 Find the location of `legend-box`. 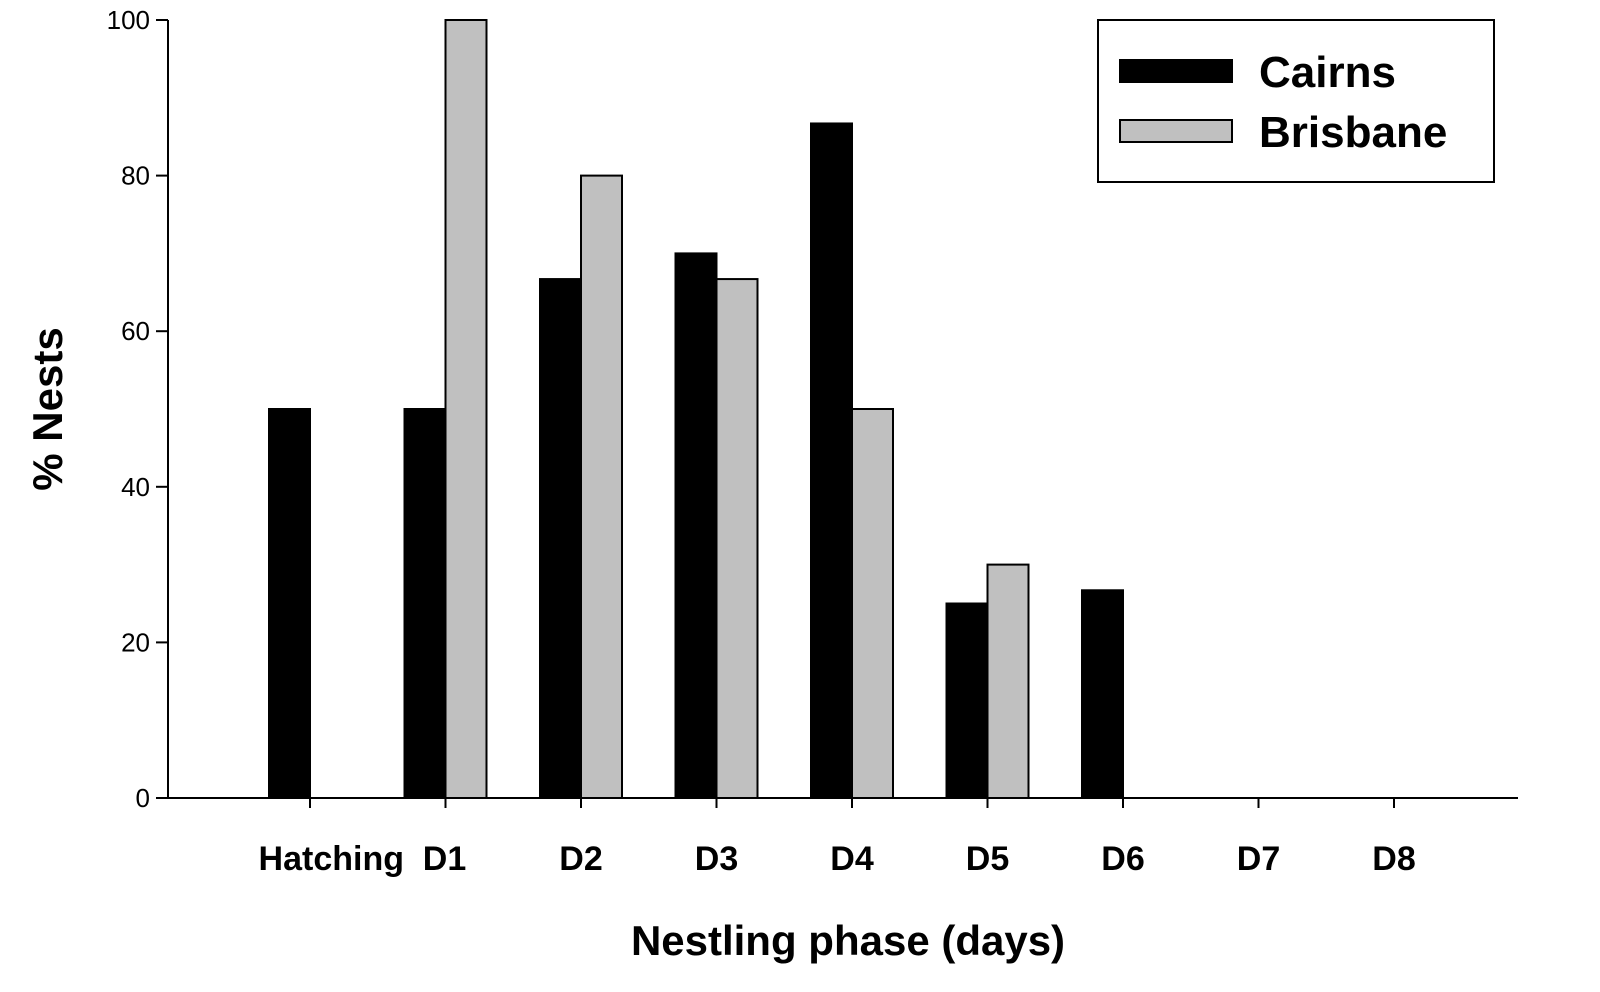

legend-box is located at coordinates (1296, 101).